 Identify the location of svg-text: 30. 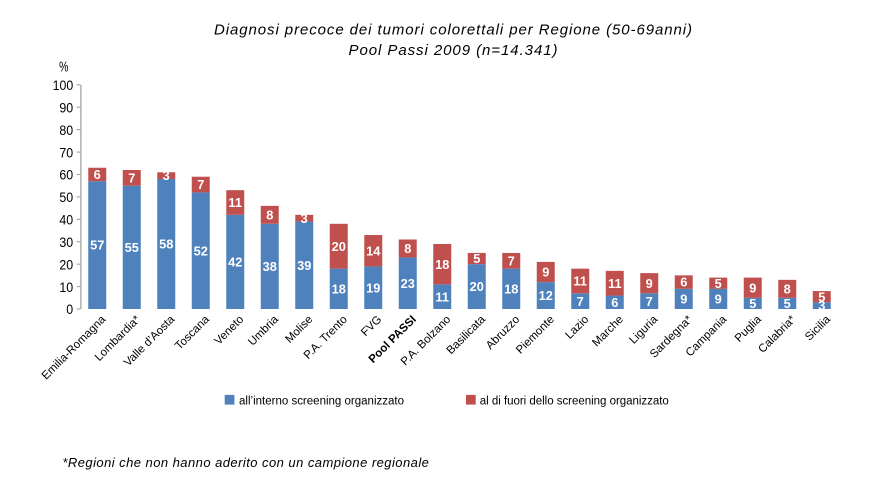
(66, 242).